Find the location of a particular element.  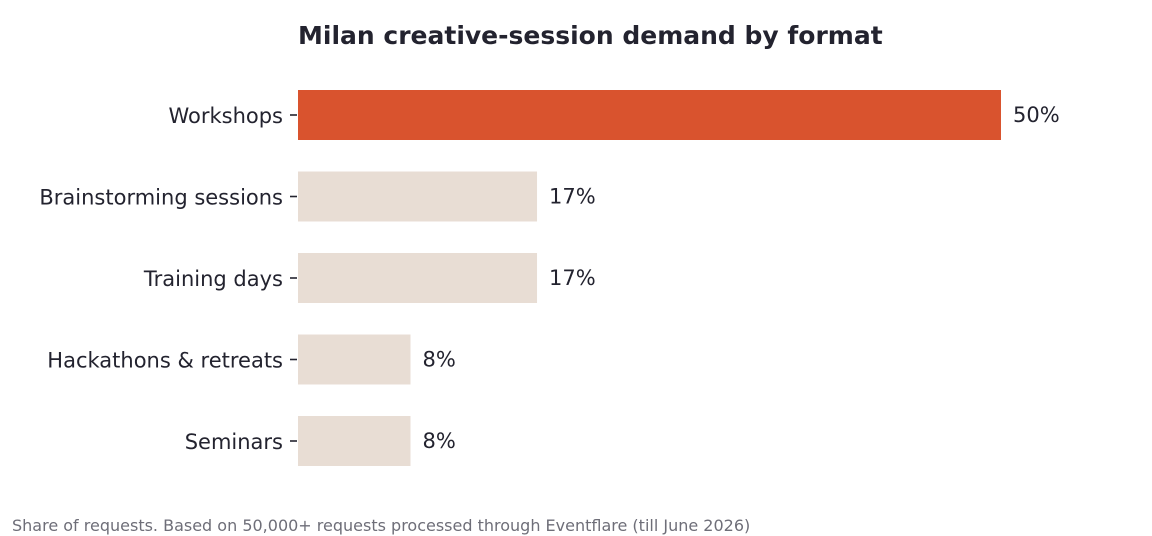

bar-seminars is located at coordinates (354, 441).